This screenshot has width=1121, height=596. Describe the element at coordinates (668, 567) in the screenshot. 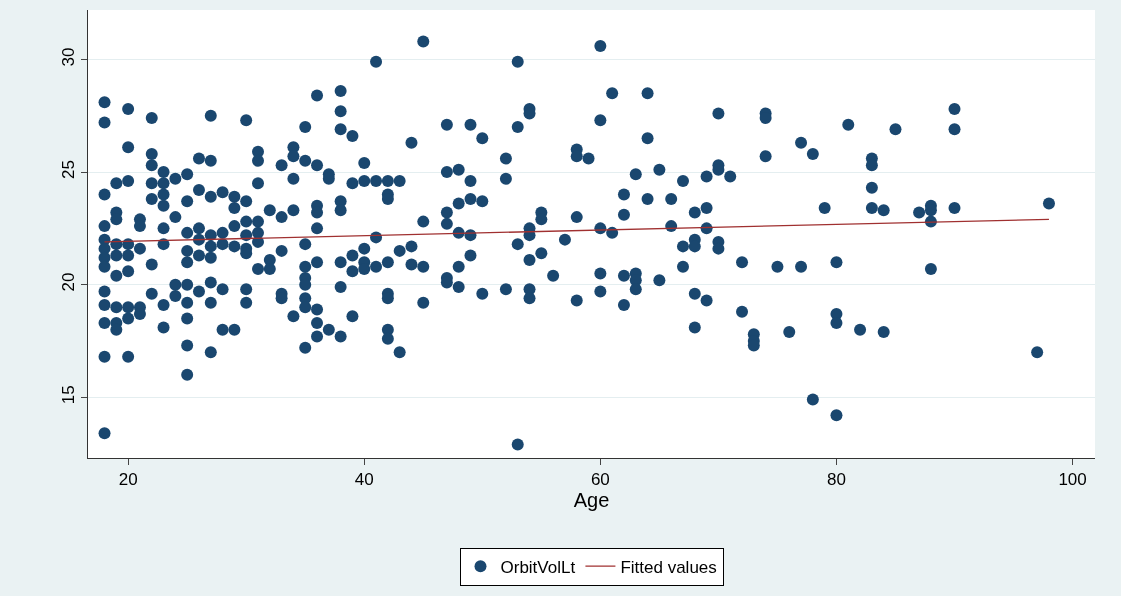

I see `legend-label: Fitted values` at that location.